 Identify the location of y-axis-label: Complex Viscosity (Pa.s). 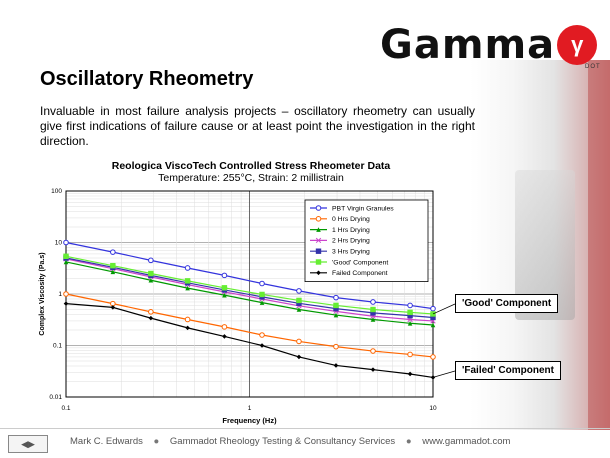
(42, 293).